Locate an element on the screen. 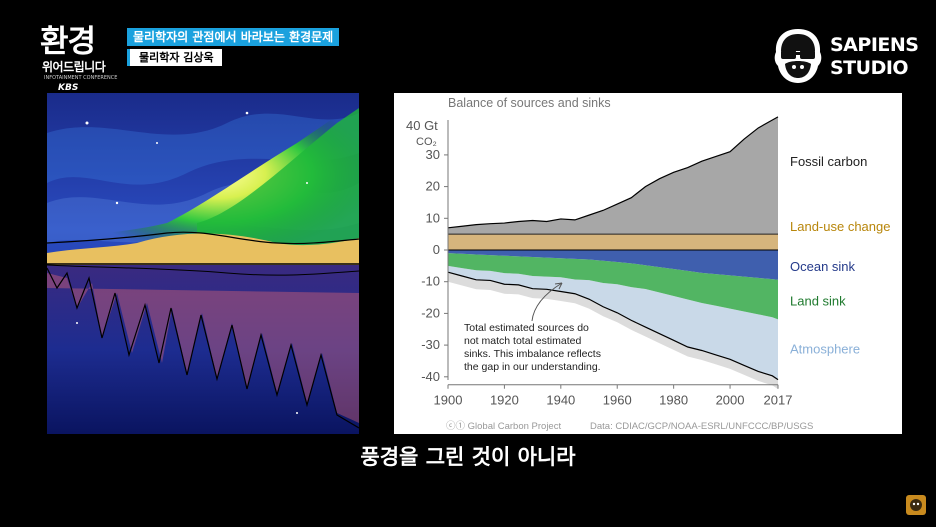 Image resolution: width=936 pixels, height=527 pixels. y-tick-label: -20 is located at coordinates (430, 312).